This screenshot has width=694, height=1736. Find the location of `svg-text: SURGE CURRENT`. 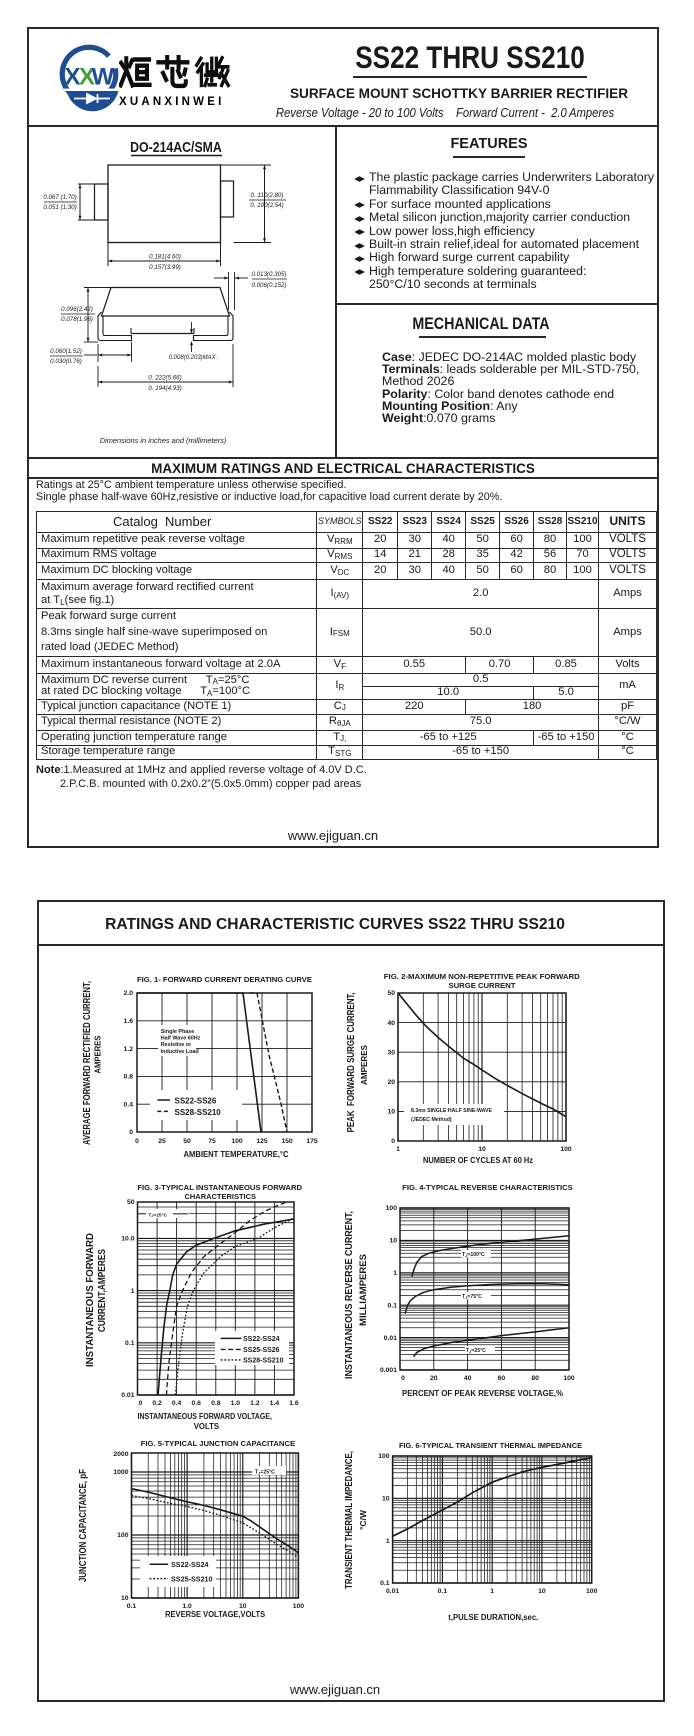

svg-text: SURGE CURRENT is located at coordinates (483, 985).